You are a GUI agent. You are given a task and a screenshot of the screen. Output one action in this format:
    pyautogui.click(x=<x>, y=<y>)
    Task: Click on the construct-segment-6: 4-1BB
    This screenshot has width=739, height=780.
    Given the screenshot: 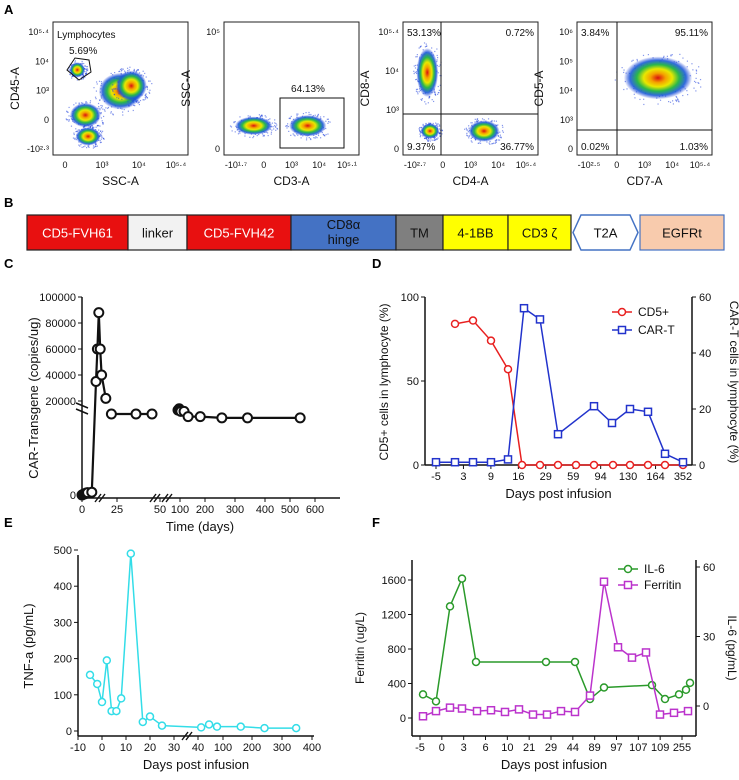 What is the action you would take?
    pyautogui.click(x=475, y=232)
    